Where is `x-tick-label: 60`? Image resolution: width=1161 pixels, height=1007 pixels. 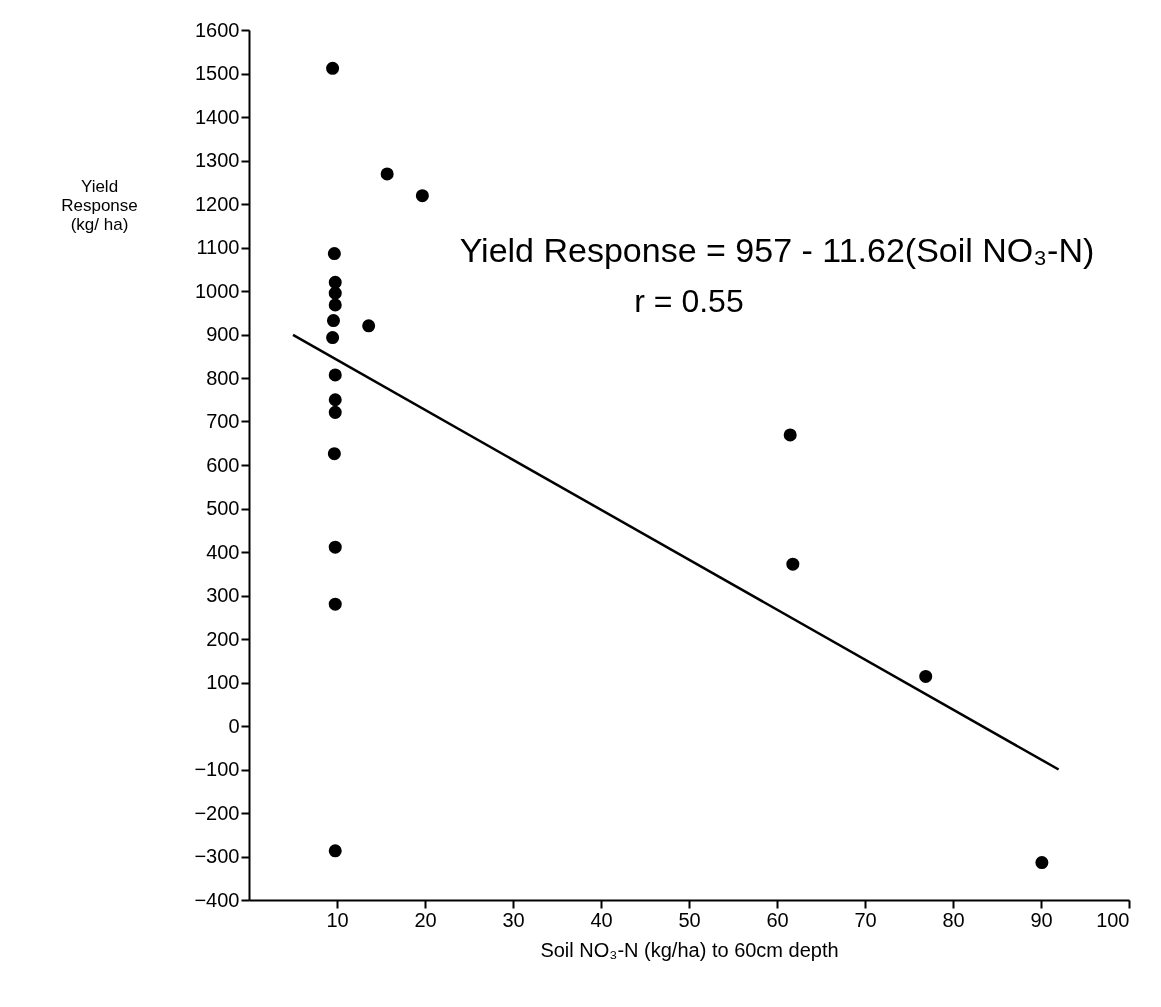
x-tick-label: 60 is located at coordinates (777, 919).